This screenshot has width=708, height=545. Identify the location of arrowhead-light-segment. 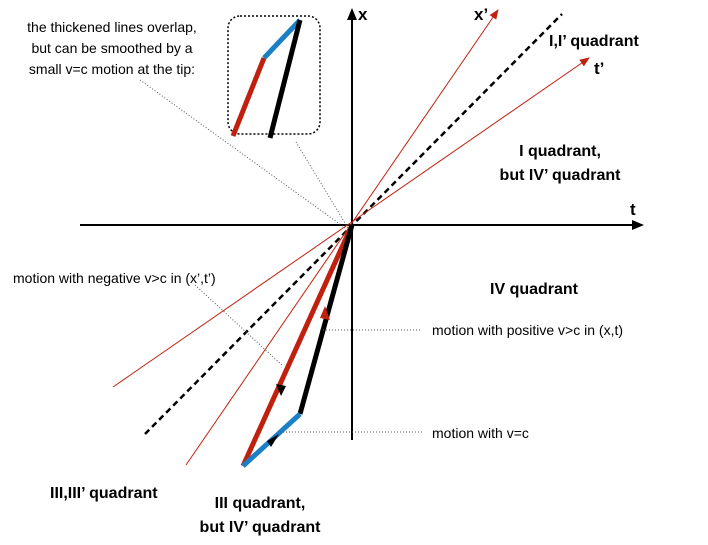
(273, 440).